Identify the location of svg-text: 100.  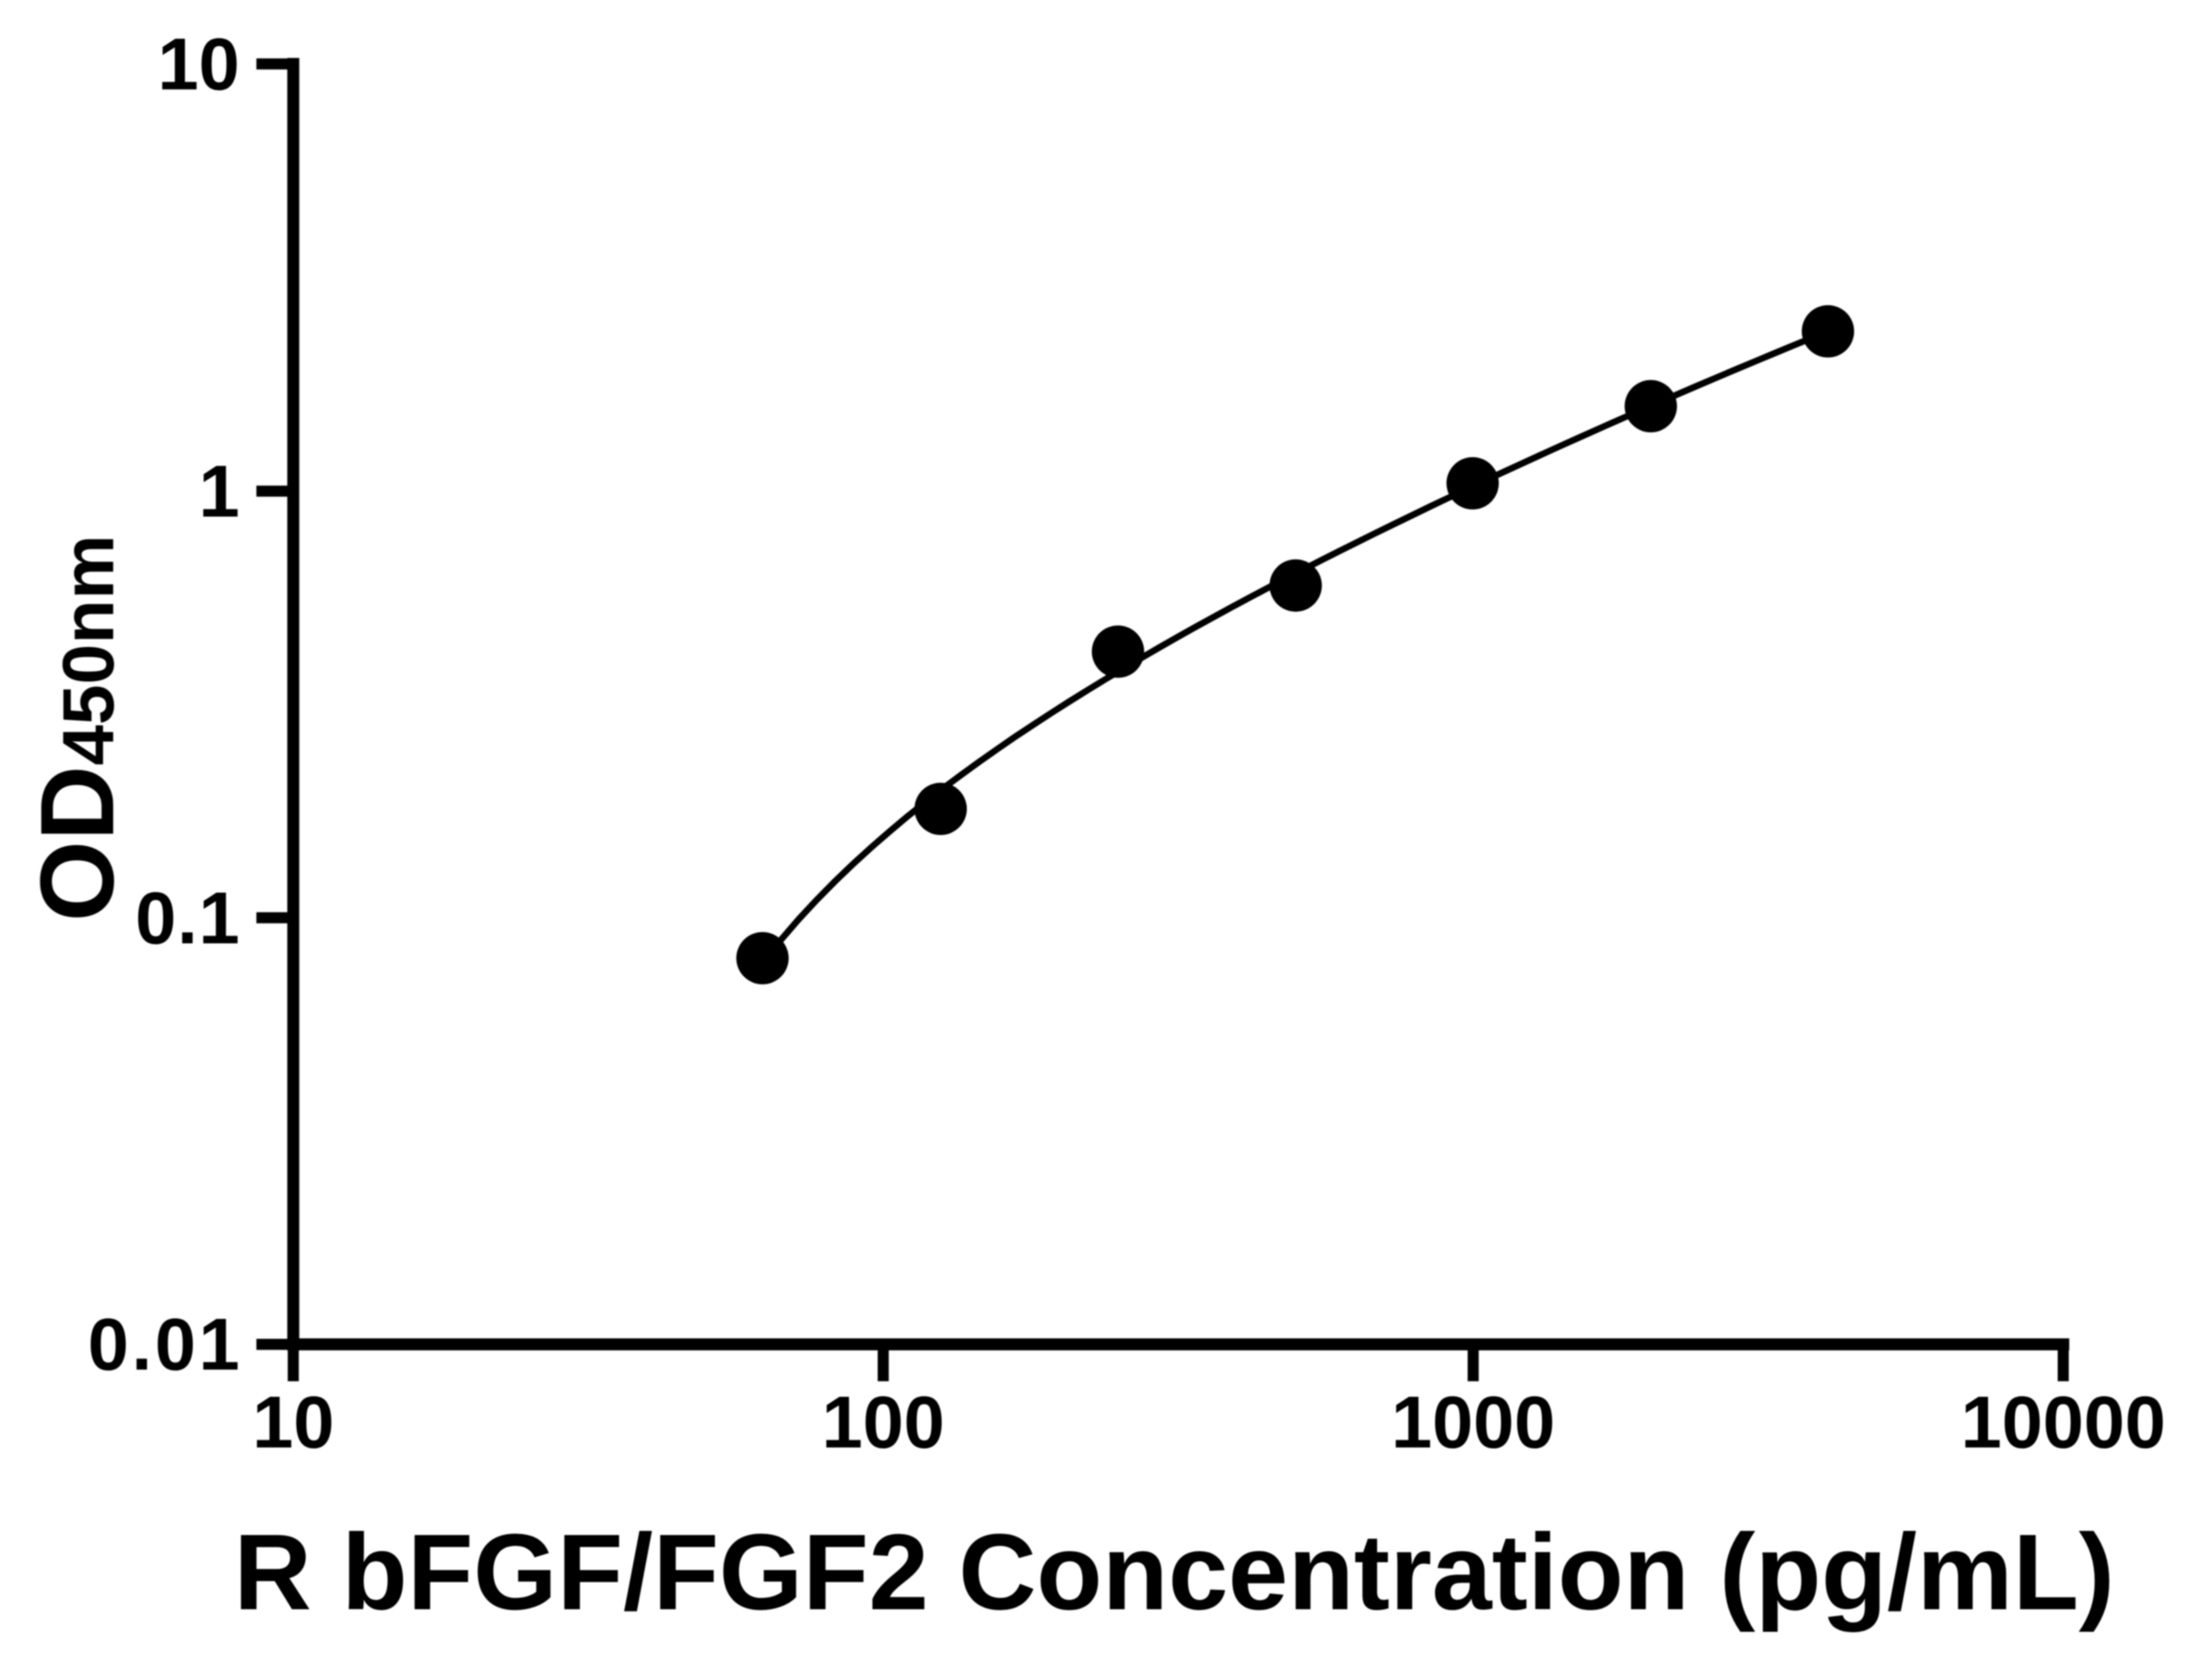
(883, 1423).